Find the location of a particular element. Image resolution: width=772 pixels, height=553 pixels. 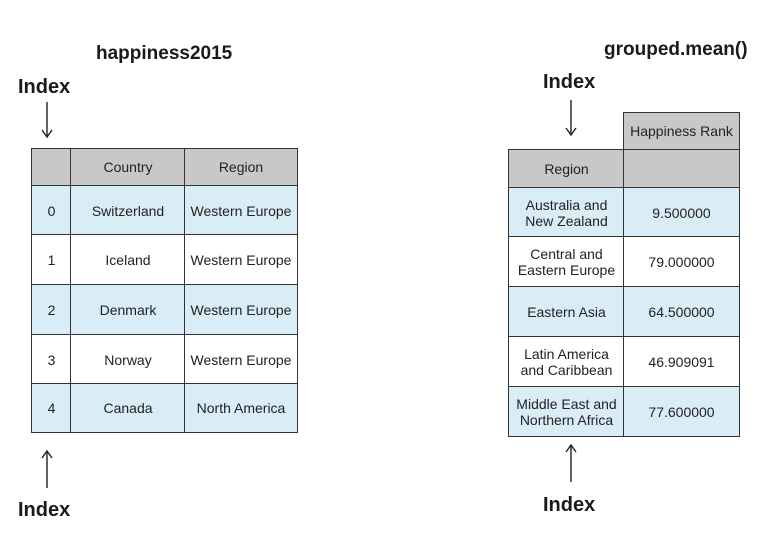

left-row-1-region: Western Europe is located at coordinates (241, 260).